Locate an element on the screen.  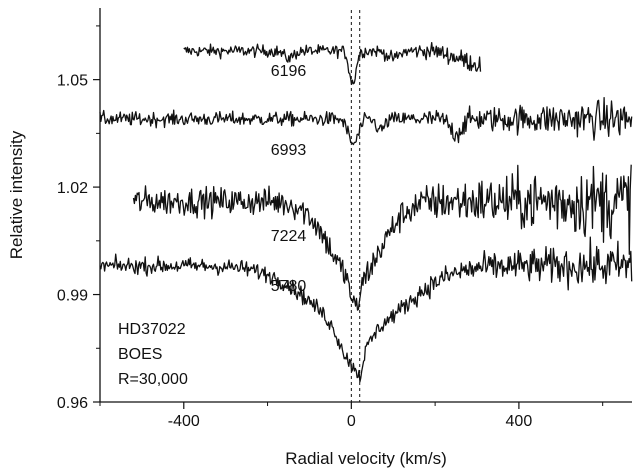
annotation-resolution: R=30,000 is located at coordinates (153, 379).